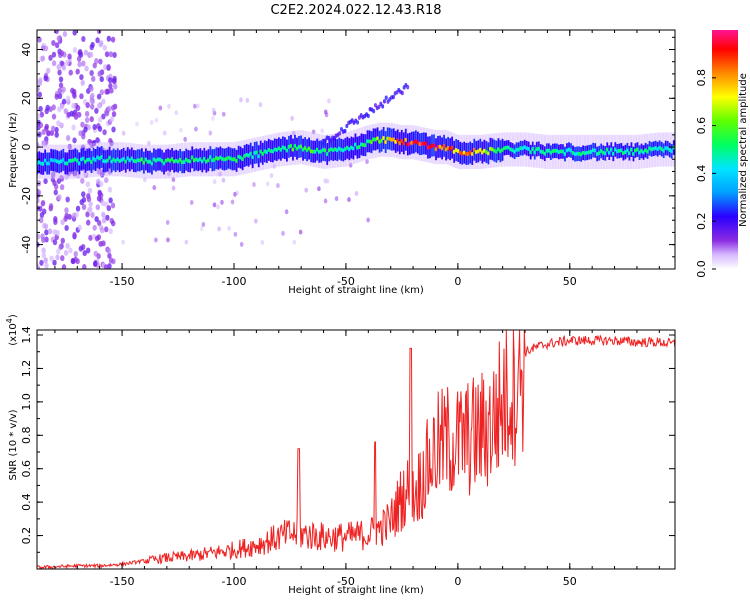 This screenshot has width=750, height=600. Describe the element at coordinates (13, 150) in the screenshot. I see `heatmap-y-label: Frequency (Hz)` at that location.